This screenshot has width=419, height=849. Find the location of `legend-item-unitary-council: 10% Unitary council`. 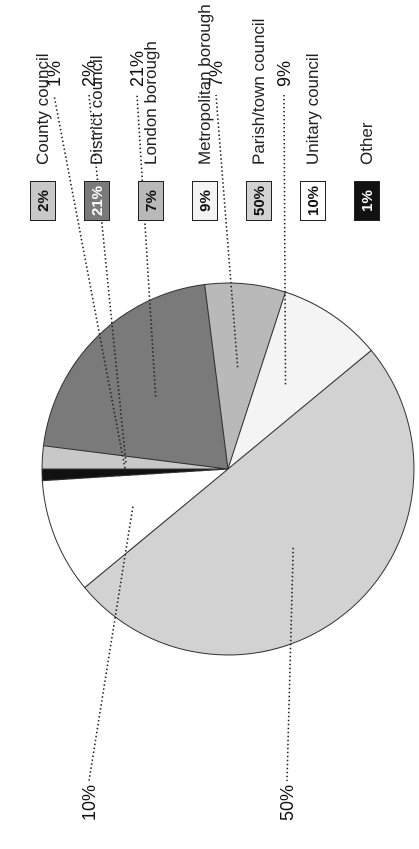

legend-item-unitary-council: 10% Unitary council is located at coordinates (313, 137).